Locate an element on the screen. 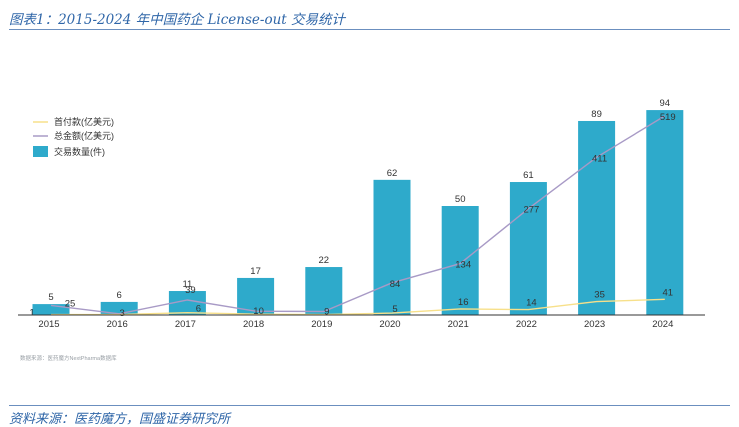  chart-source-note: 数据来源：医药魔方NextPharma数据库 is located at coordinates (68, 359).